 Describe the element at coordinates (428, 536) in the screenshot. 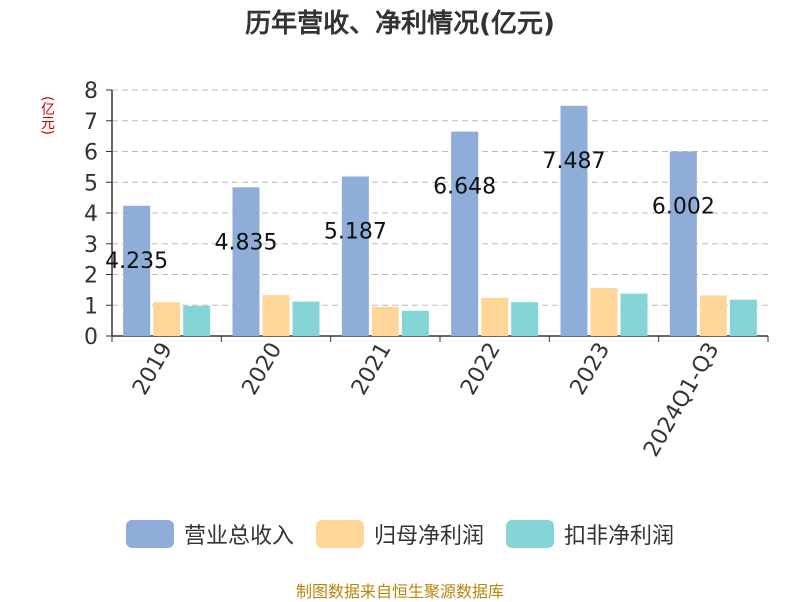

I see `legend-label-net-profit: 归母净利润` at that location.